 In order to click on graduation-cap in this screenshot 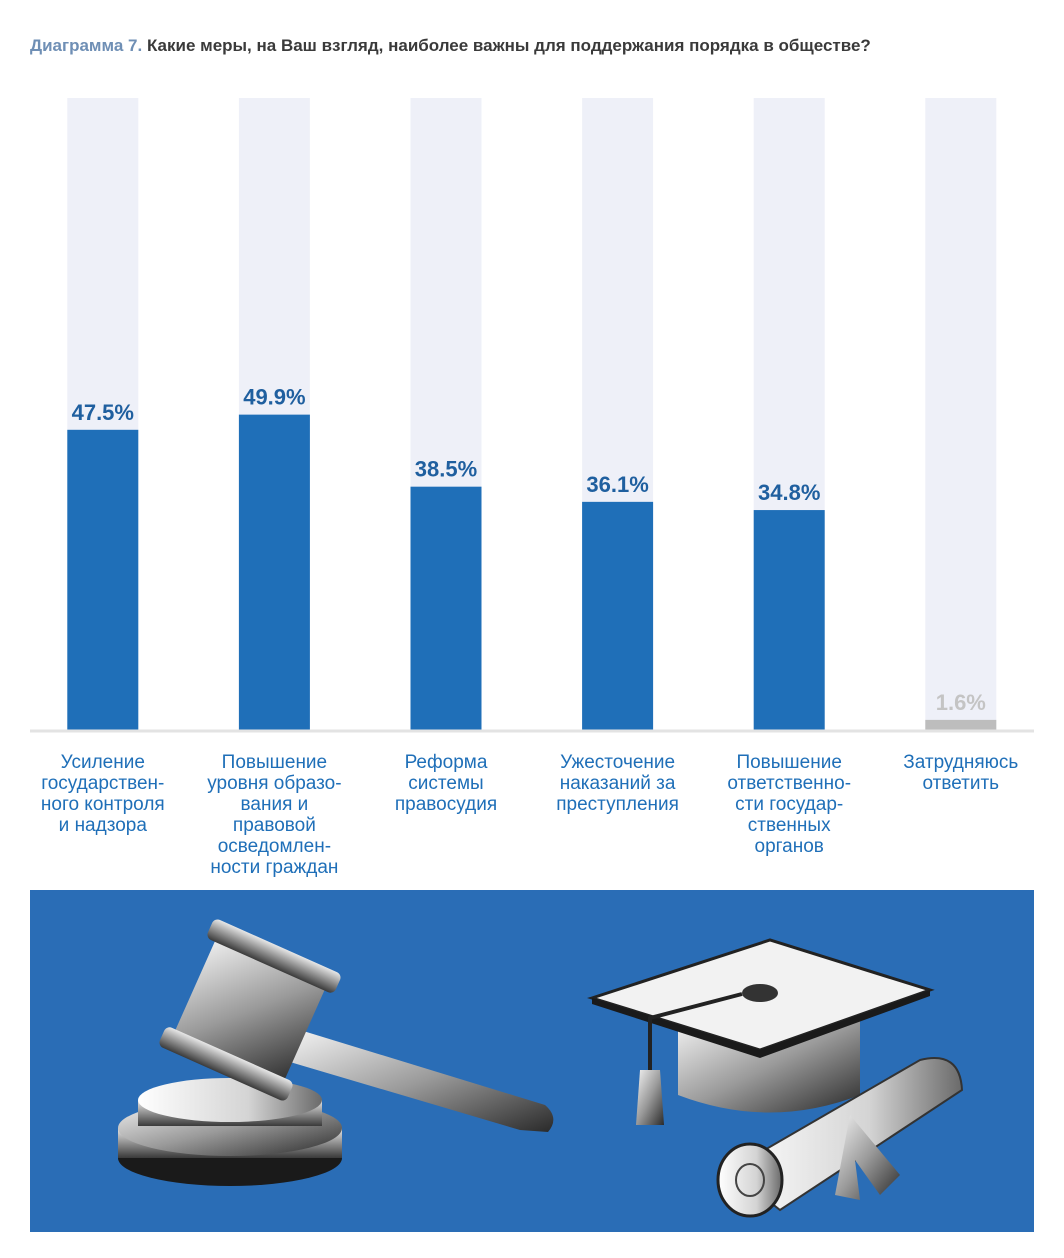, I will do `click(775, 1078)`.